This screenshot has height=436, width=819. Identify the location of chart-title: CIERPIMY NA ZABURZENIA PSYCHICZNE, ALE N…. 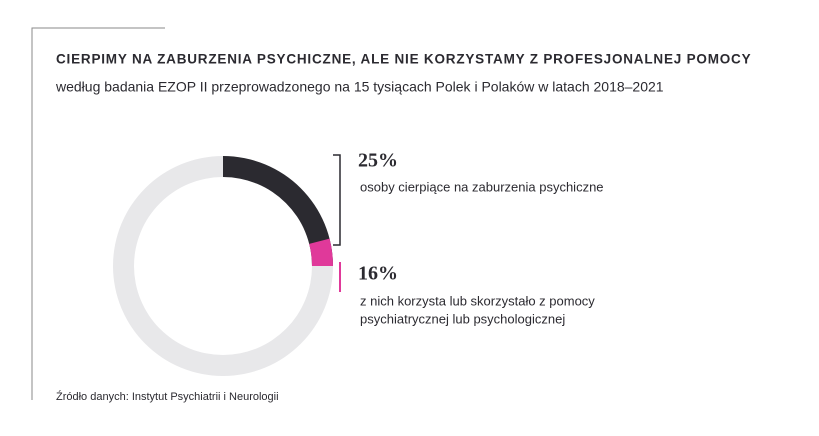
(403, 59).